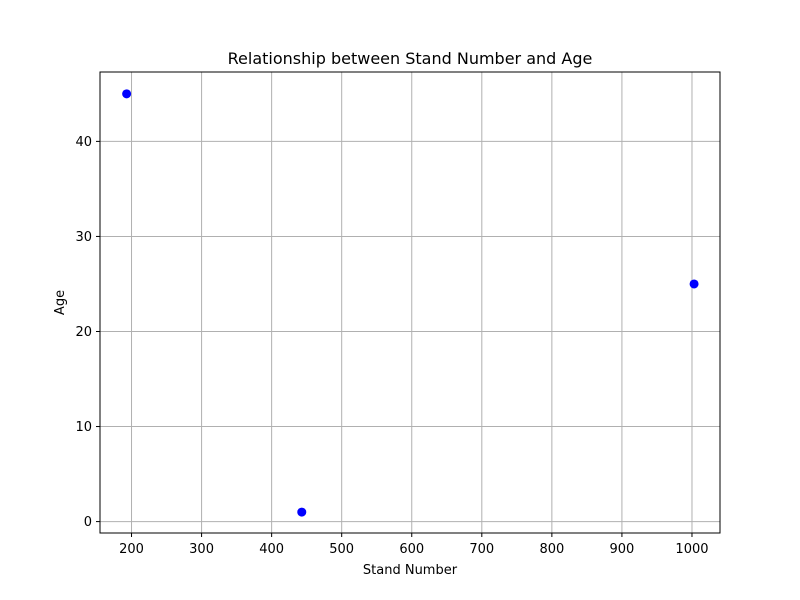 The image size is (800, 600). Describe the element at coordinates (60, 302) in the screenshot. I see `y-axis-label: Age` at that location.